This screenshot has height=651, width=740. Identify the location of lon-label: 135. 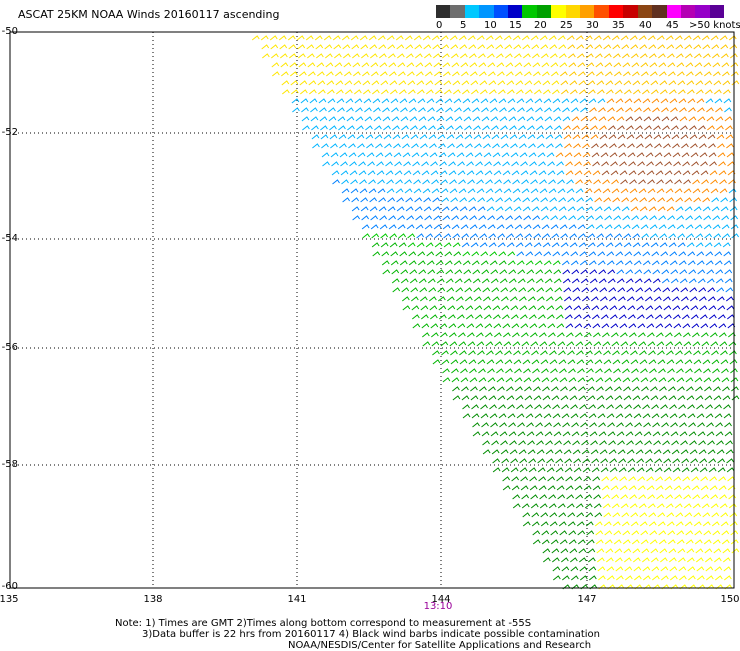
(9, 599).